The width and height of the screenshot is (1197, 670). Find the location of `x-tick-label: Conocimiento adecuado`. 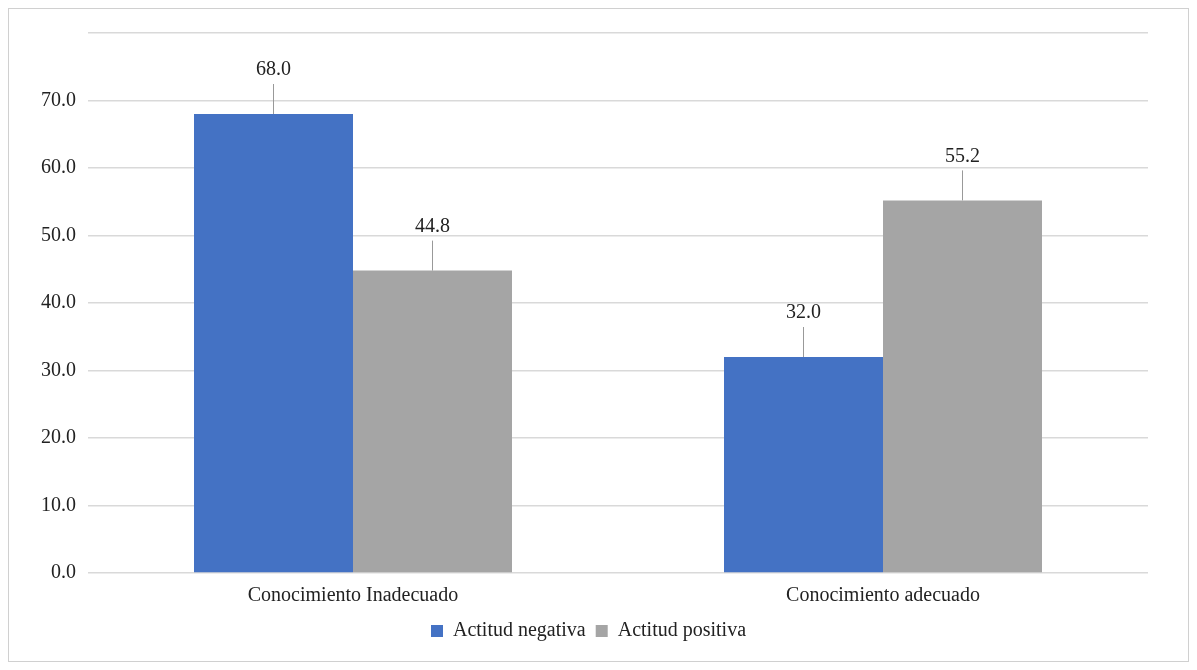

x-tick-label: Conocimiento adecuado is located at coordinates (883, 594).